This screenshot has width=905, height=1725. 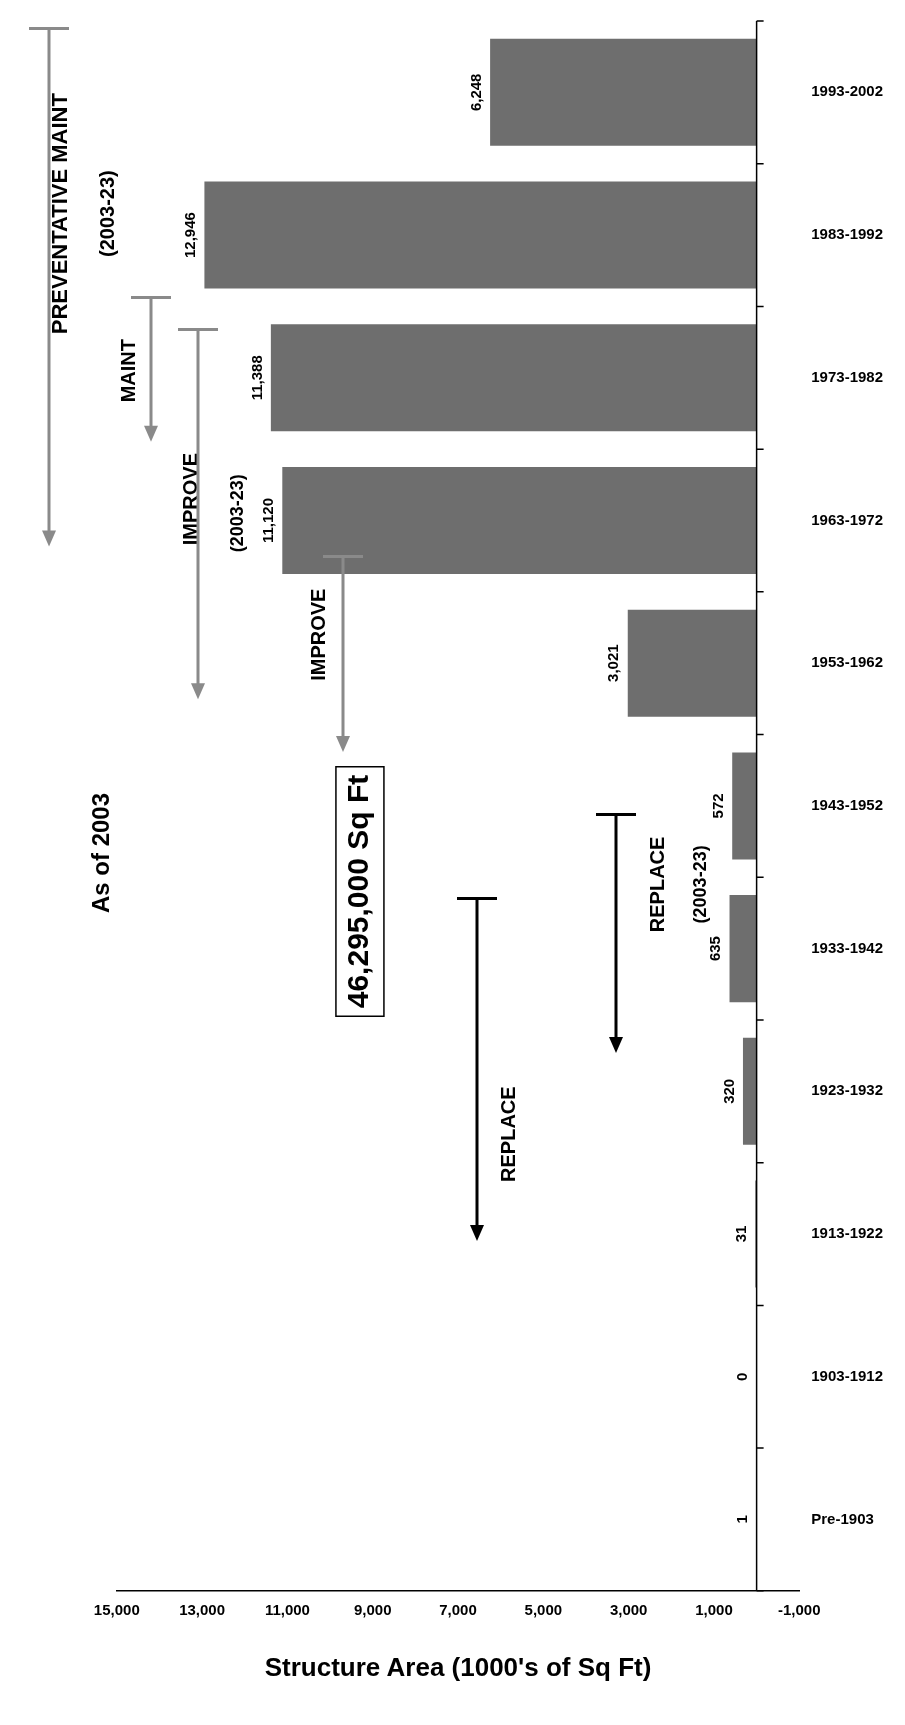 What do you see at coordinates (742, 1376) in the screenshot?
I see `data-label: 0` at bounding box center [742, 1376].